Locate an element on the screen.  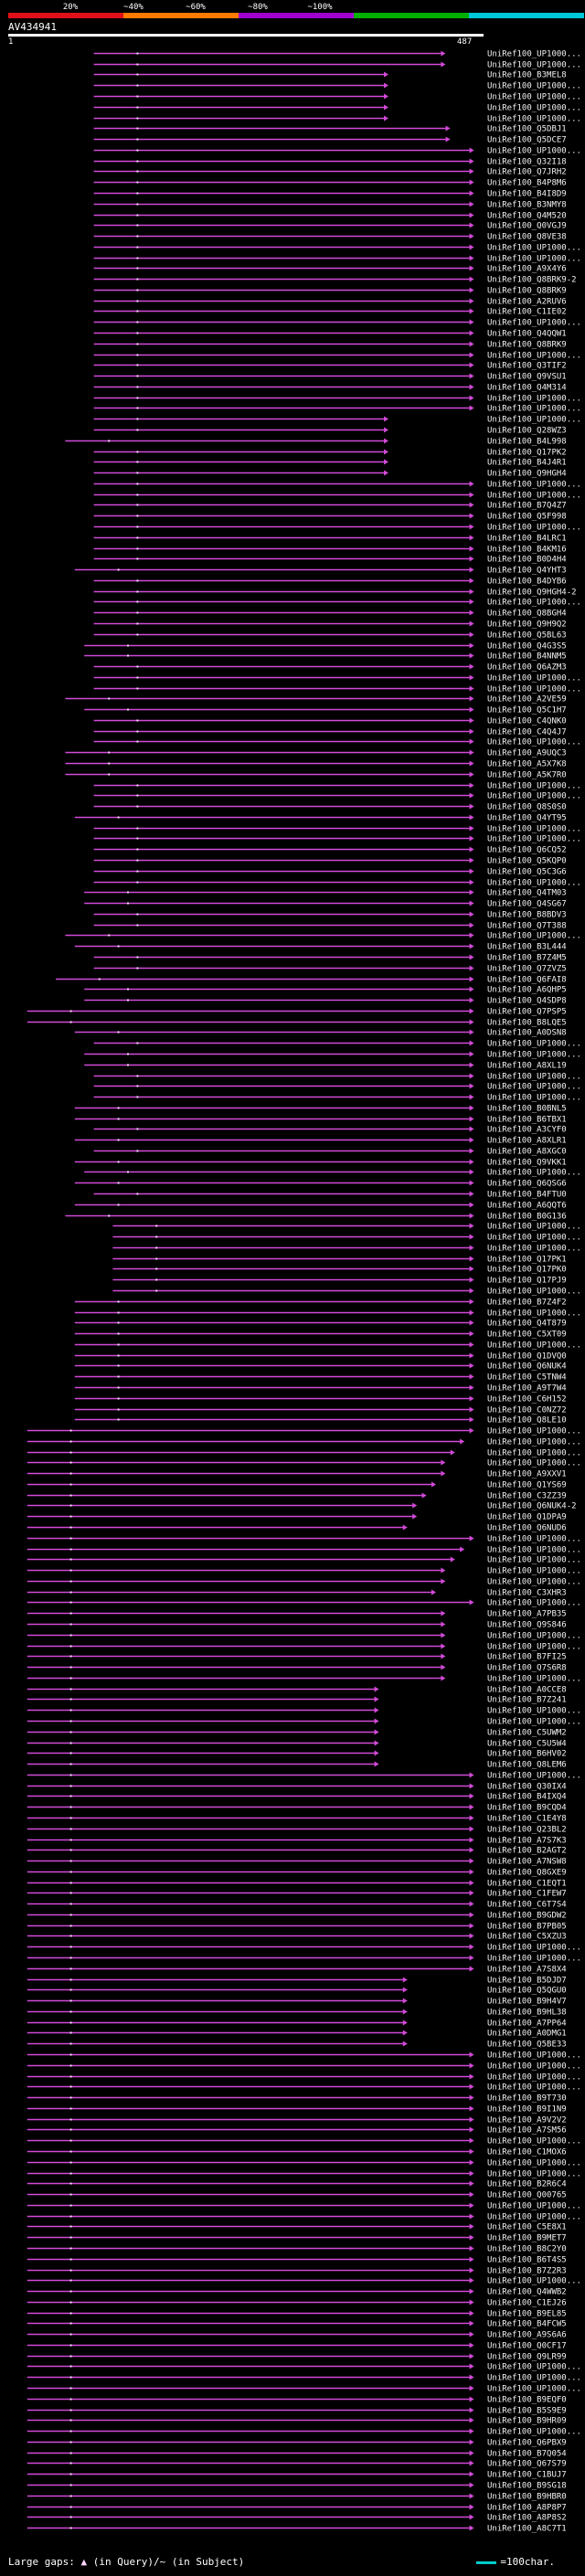
hit-row: UniRef100_Q8GXE9 is located at coordinates (297, 1873).